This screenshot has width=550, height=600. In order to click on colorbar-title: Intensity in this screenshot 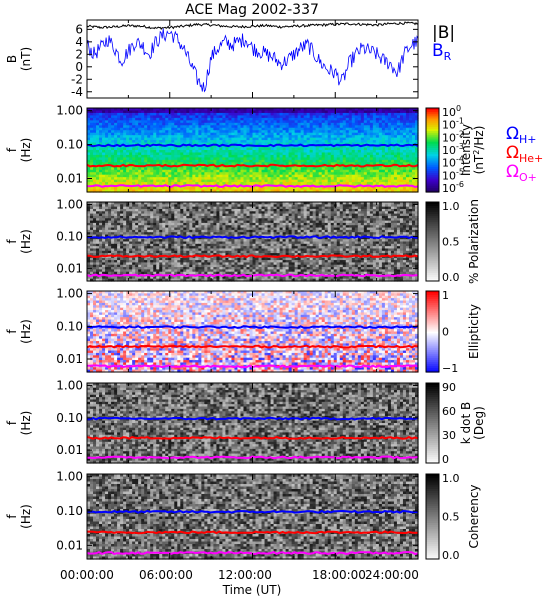, I will do `click(466, 150)`.